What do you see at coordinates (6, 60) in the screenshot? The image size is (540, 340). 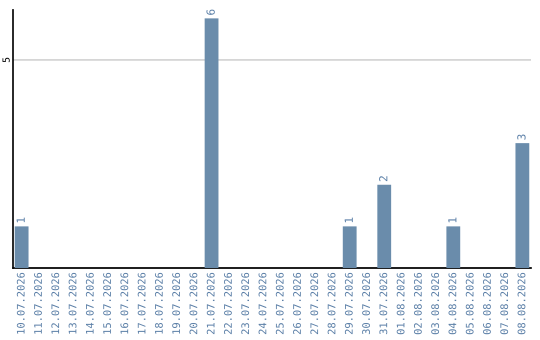 I see `y-tick-label: 5` at bounding box center [6, 60].